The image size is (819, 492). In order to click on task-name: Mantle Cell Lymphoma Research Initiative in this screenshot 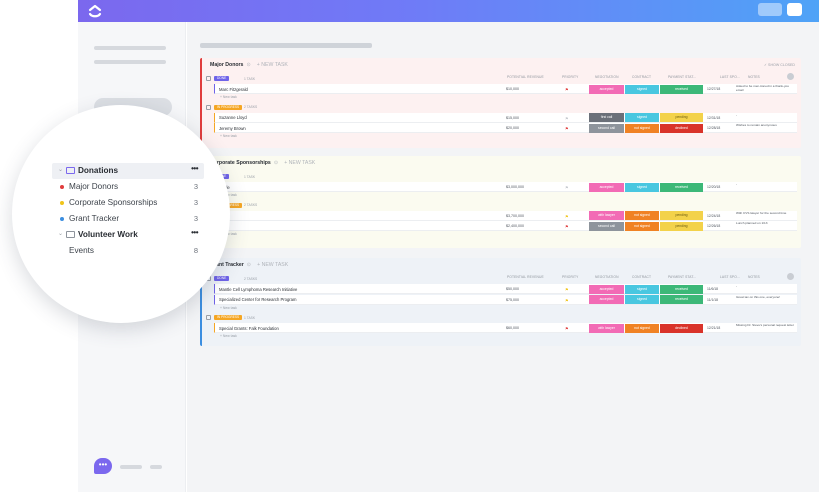, I will do `click(258, 289)`.